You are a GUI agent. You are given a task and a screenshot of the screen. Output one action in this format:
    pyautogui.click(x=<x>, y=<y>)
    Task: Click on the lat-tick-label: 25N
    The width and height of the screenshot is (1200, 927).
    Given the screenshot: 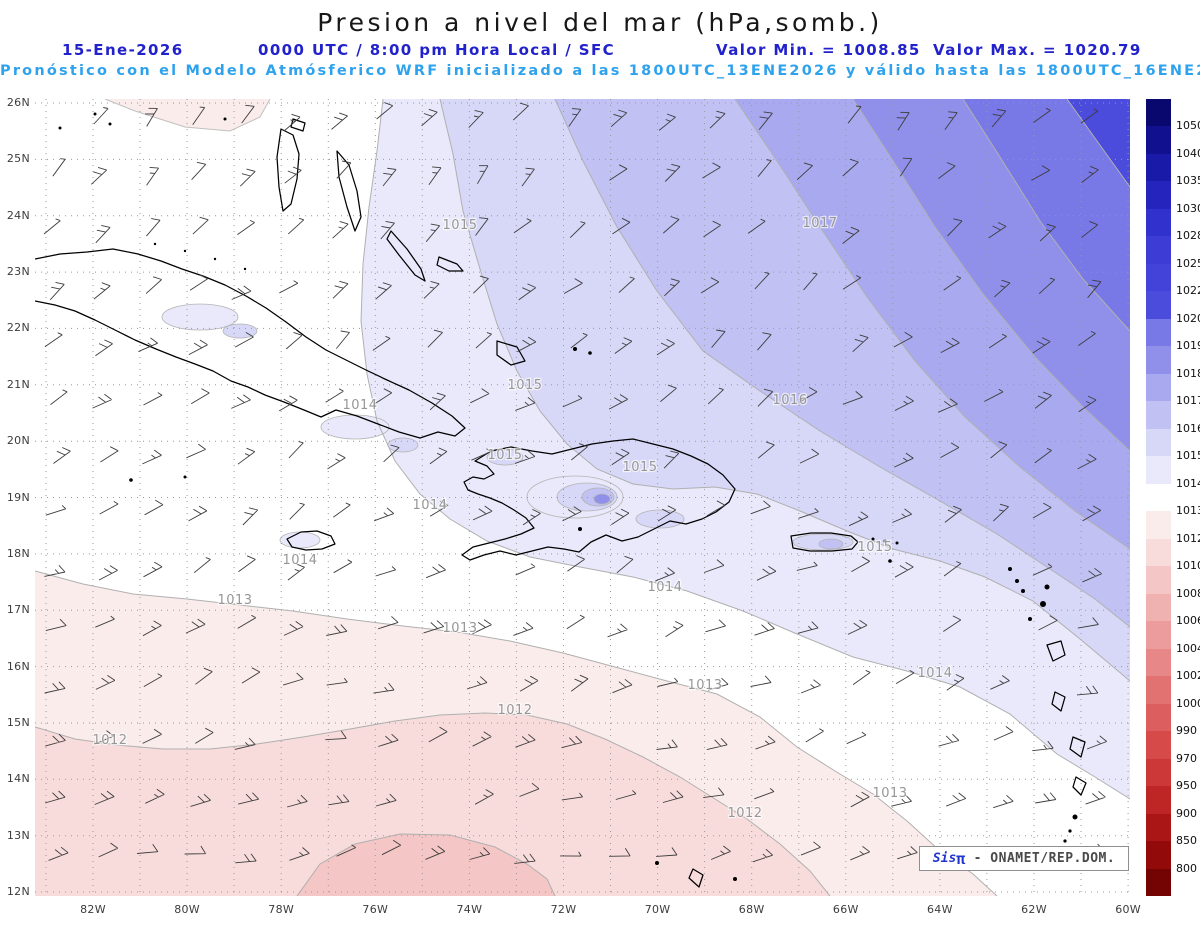 What is the action you would take?
    pyautogui.click(x=18, y=159)
    